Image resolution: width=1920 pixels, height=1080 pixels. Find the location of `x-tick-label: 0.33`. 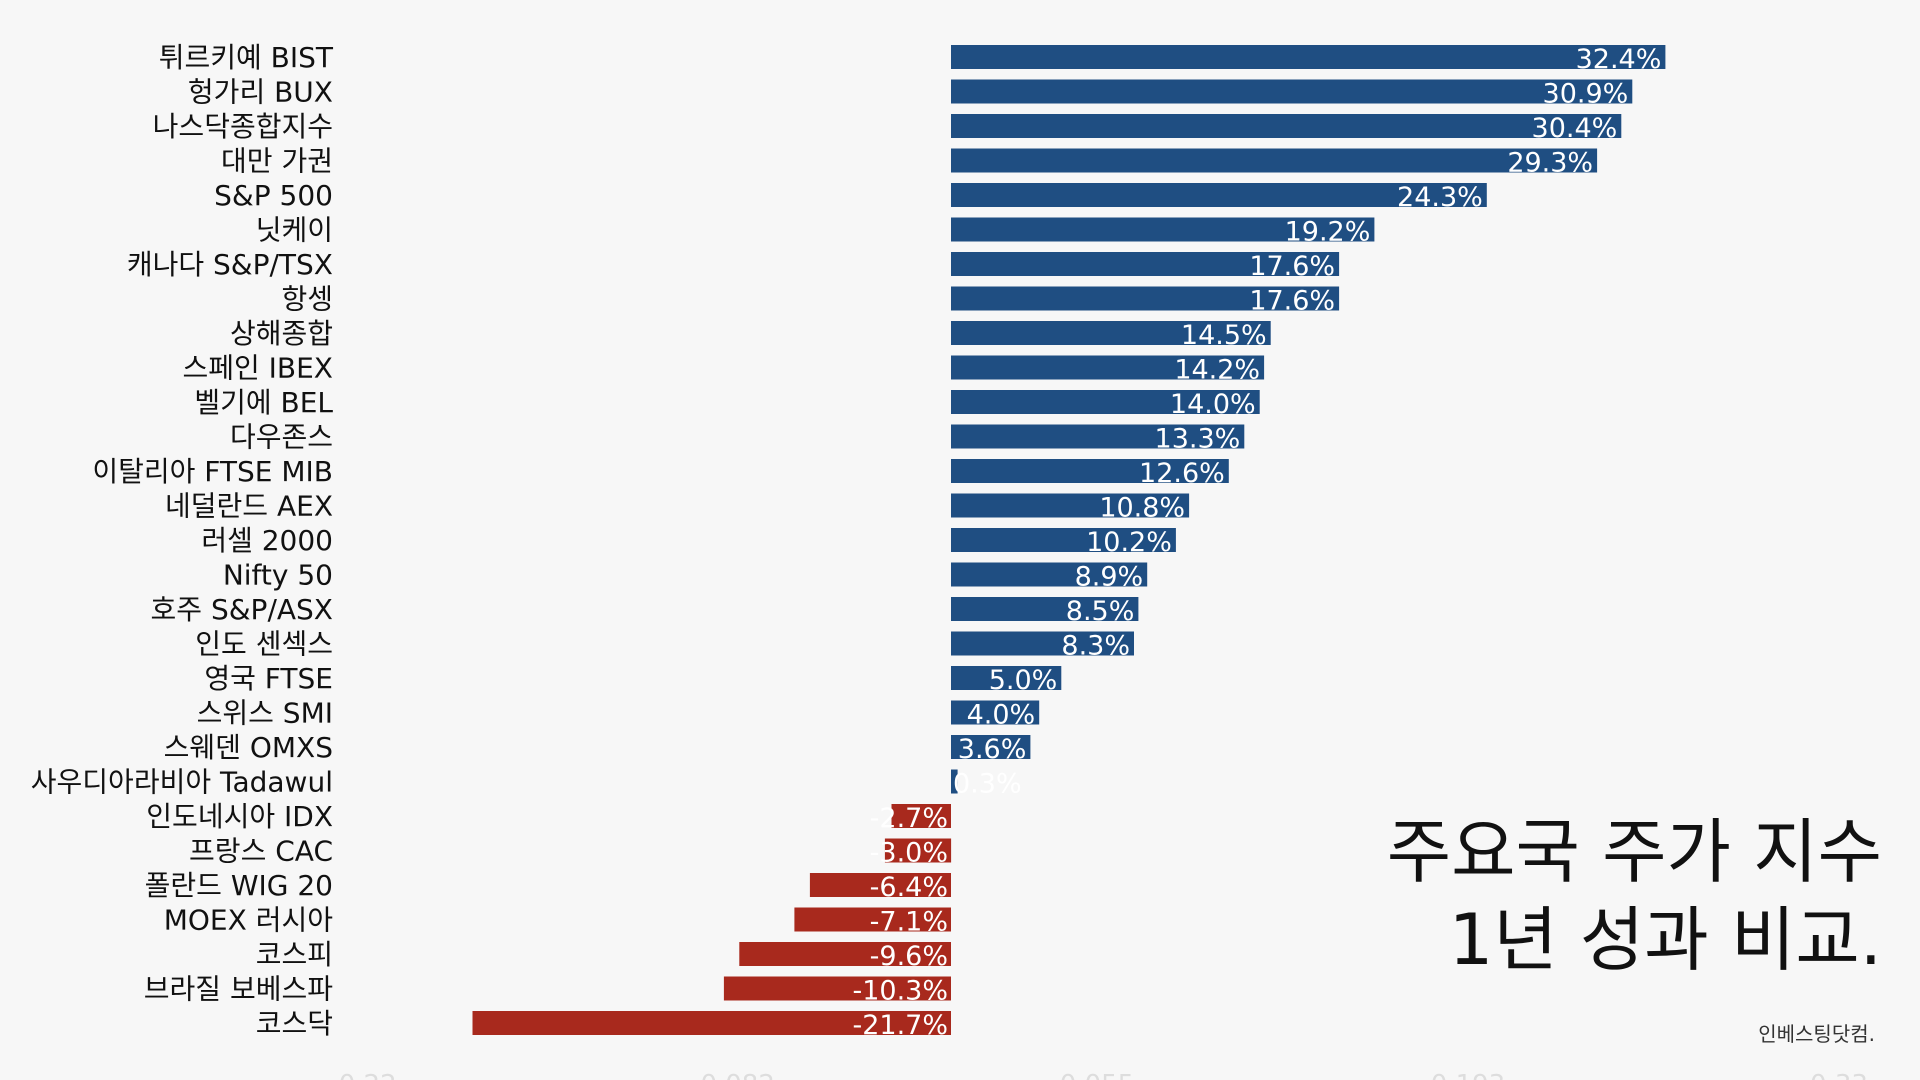

x-tick-label: 0.33 is located at coordinates (1839, 1075).